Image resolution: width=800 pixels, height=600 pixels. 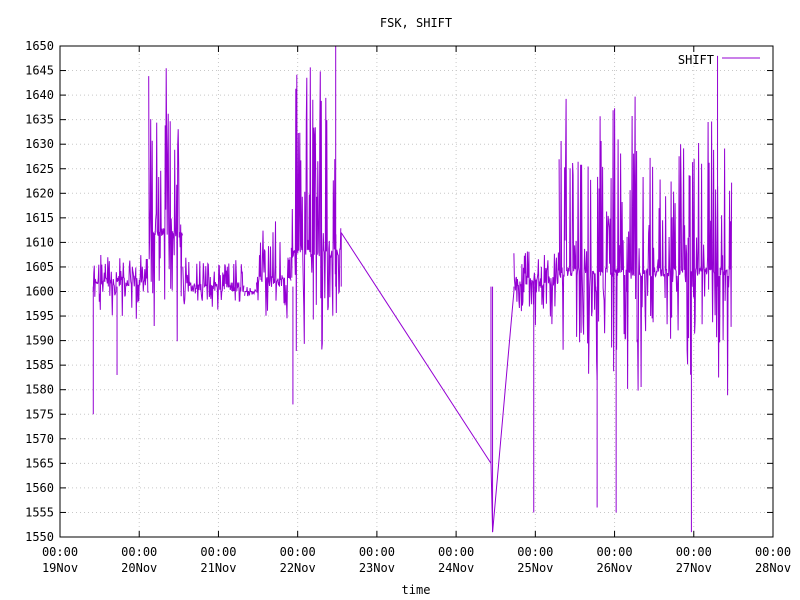 What do you see at coordinates (139, 568) in the screenshot?
I see `x-tick-date: 20Nov` at bounding box center [139, 568].